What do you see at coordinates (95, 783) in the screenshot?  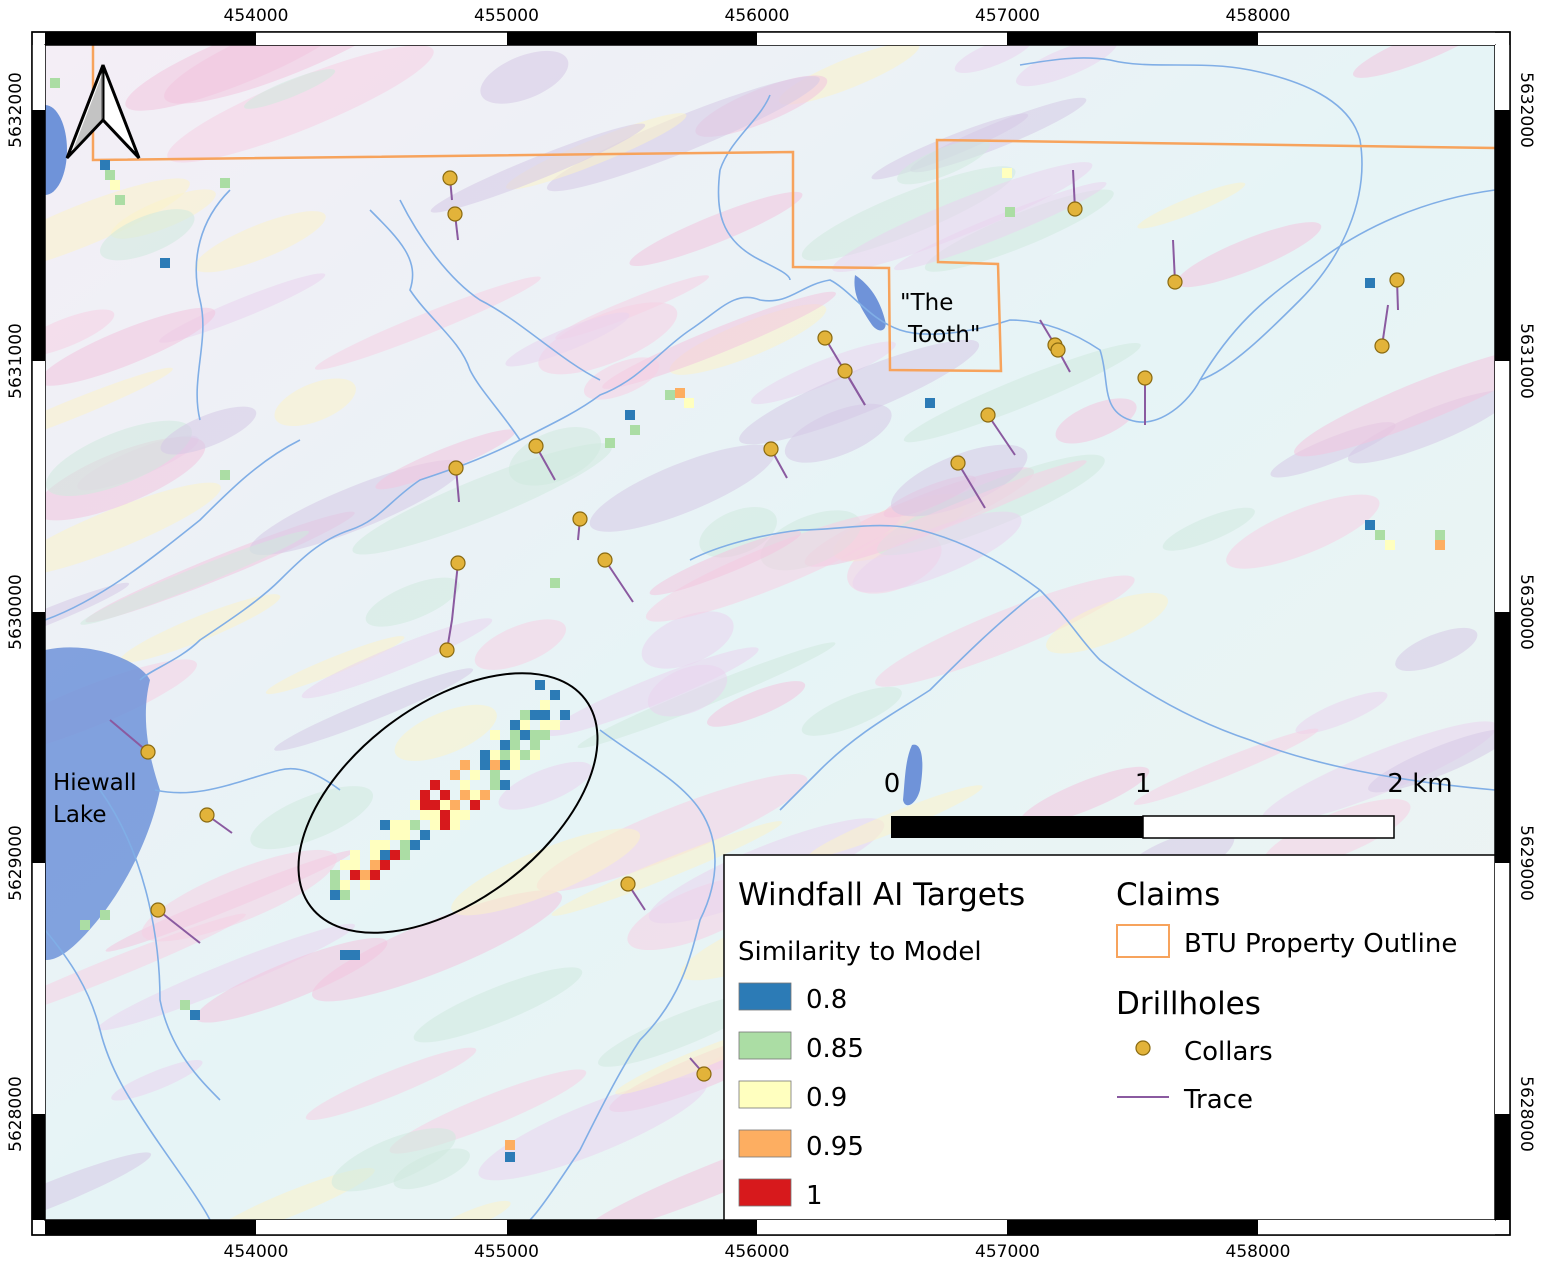 I see `place-label: Hiewall` at bounding box center [95, 783].